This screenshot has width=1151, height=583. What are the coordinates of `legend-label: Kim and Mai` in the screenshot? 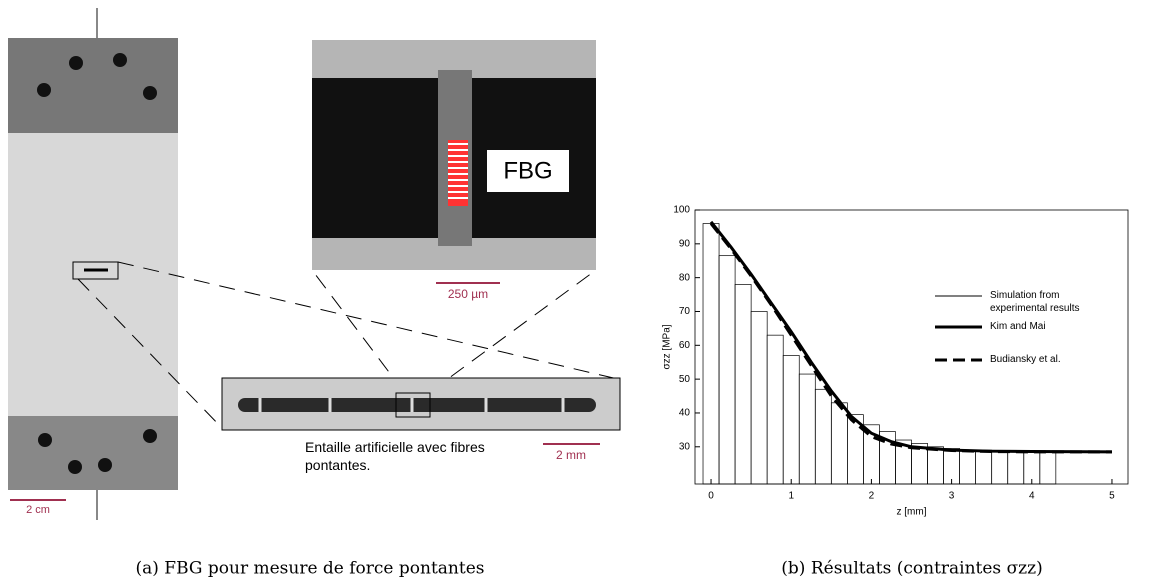 It's located at (1018, 326).